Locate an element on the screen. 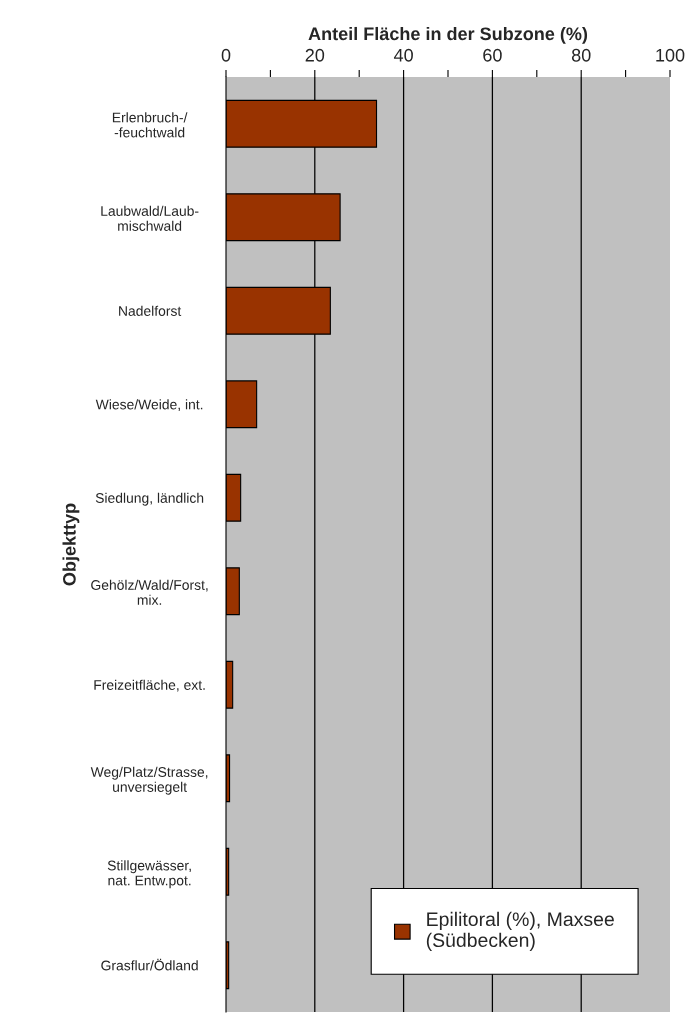 The height and width of the screenshot is (1022, 692). y-tick-label: Wiese/Weide, int. is located at coordinates (149, 405).